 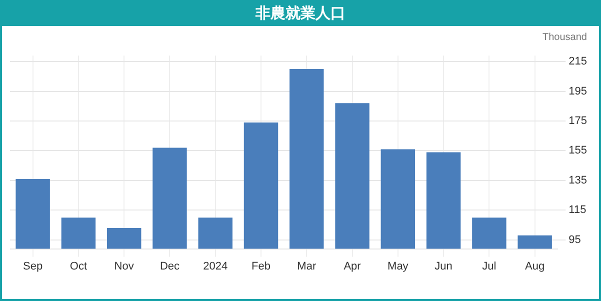 What do you see at coordinates (170, 266) in the screenshot?
I see `x-tick-label: Dec` at bounding box center [170, 266].